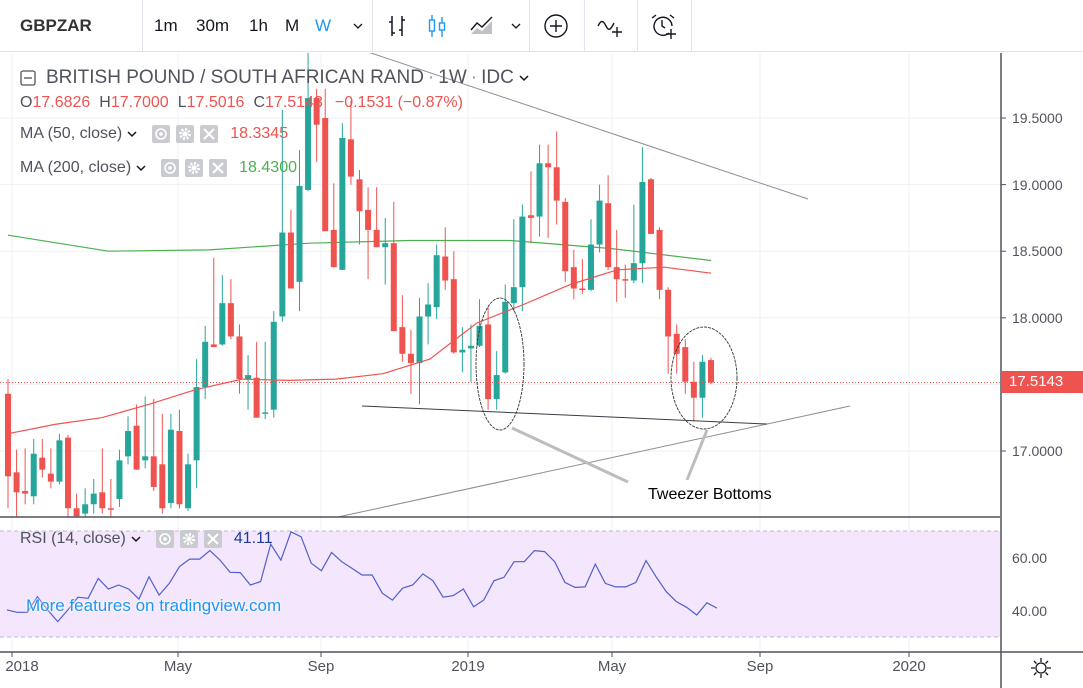 The height and width of the screenshot is (688, 1083). I want to click on bar-chart-icon, so click(397, 26).